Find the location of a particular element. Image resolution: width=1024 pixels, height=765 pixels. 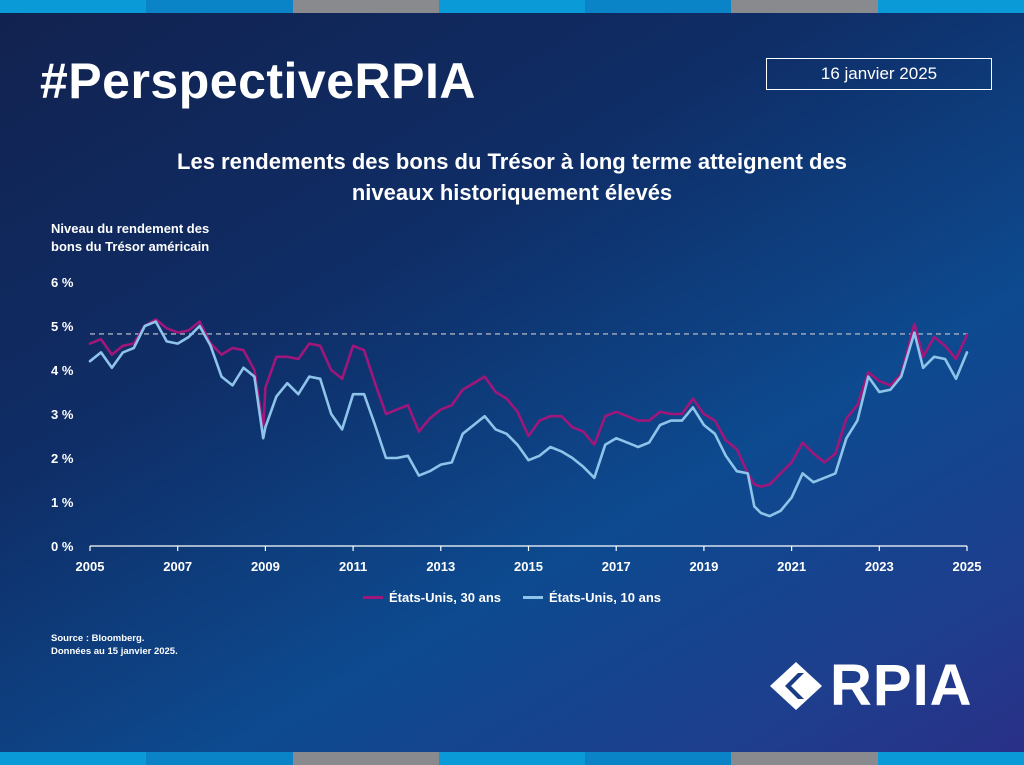

x-tick-label: 2019 is located at coordinates (703, 566).